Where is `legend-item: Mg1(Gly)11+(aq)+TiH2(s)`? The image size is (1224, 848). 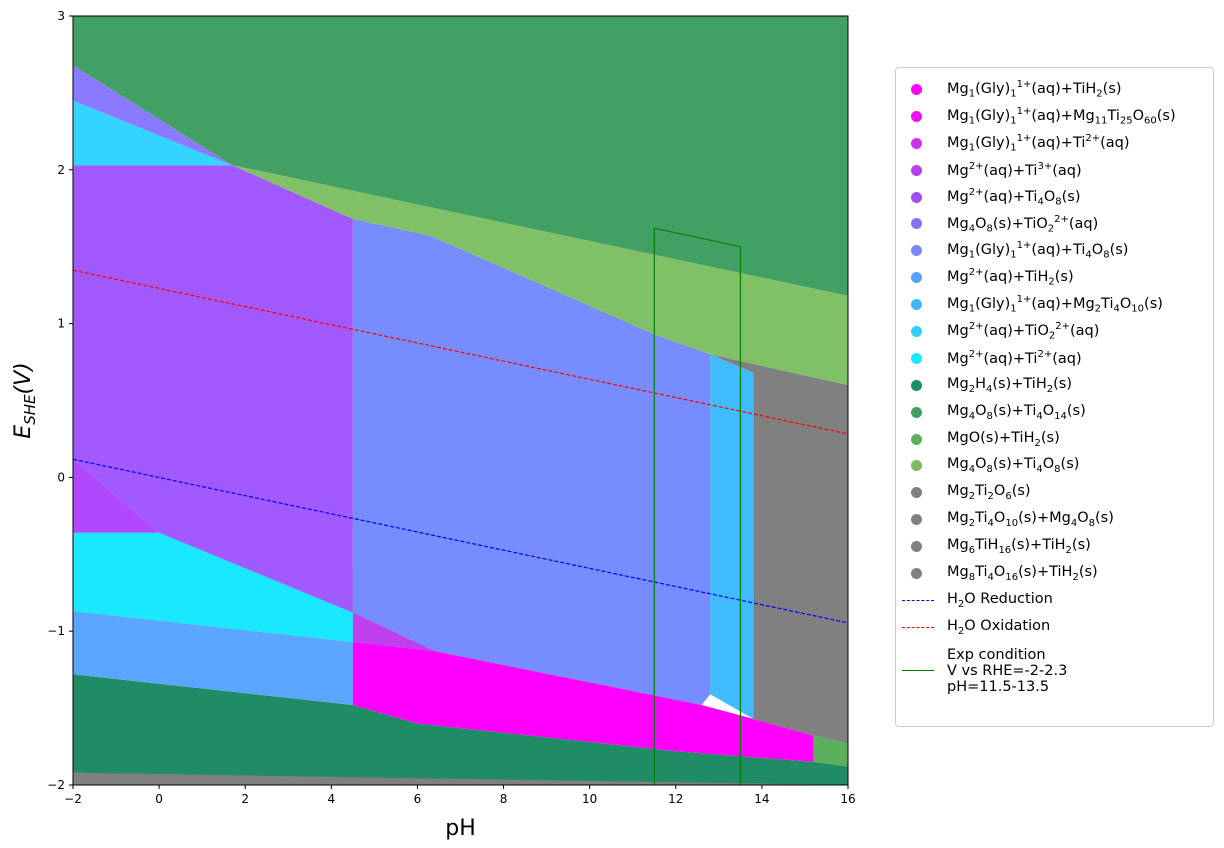
legend-item: Mg1(Gly)11+(aq)+TiH2(s) is located at coordinates (1054, 89).